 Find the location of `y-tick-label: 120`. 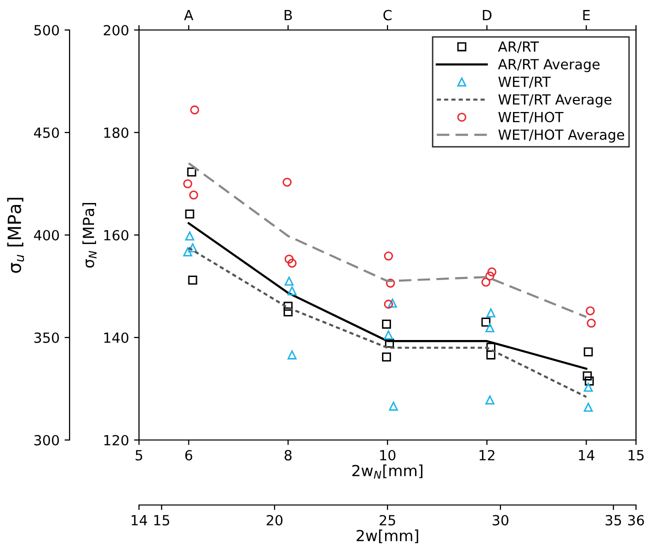

y-tick-label: 120 is located at coordinates (116, 440).